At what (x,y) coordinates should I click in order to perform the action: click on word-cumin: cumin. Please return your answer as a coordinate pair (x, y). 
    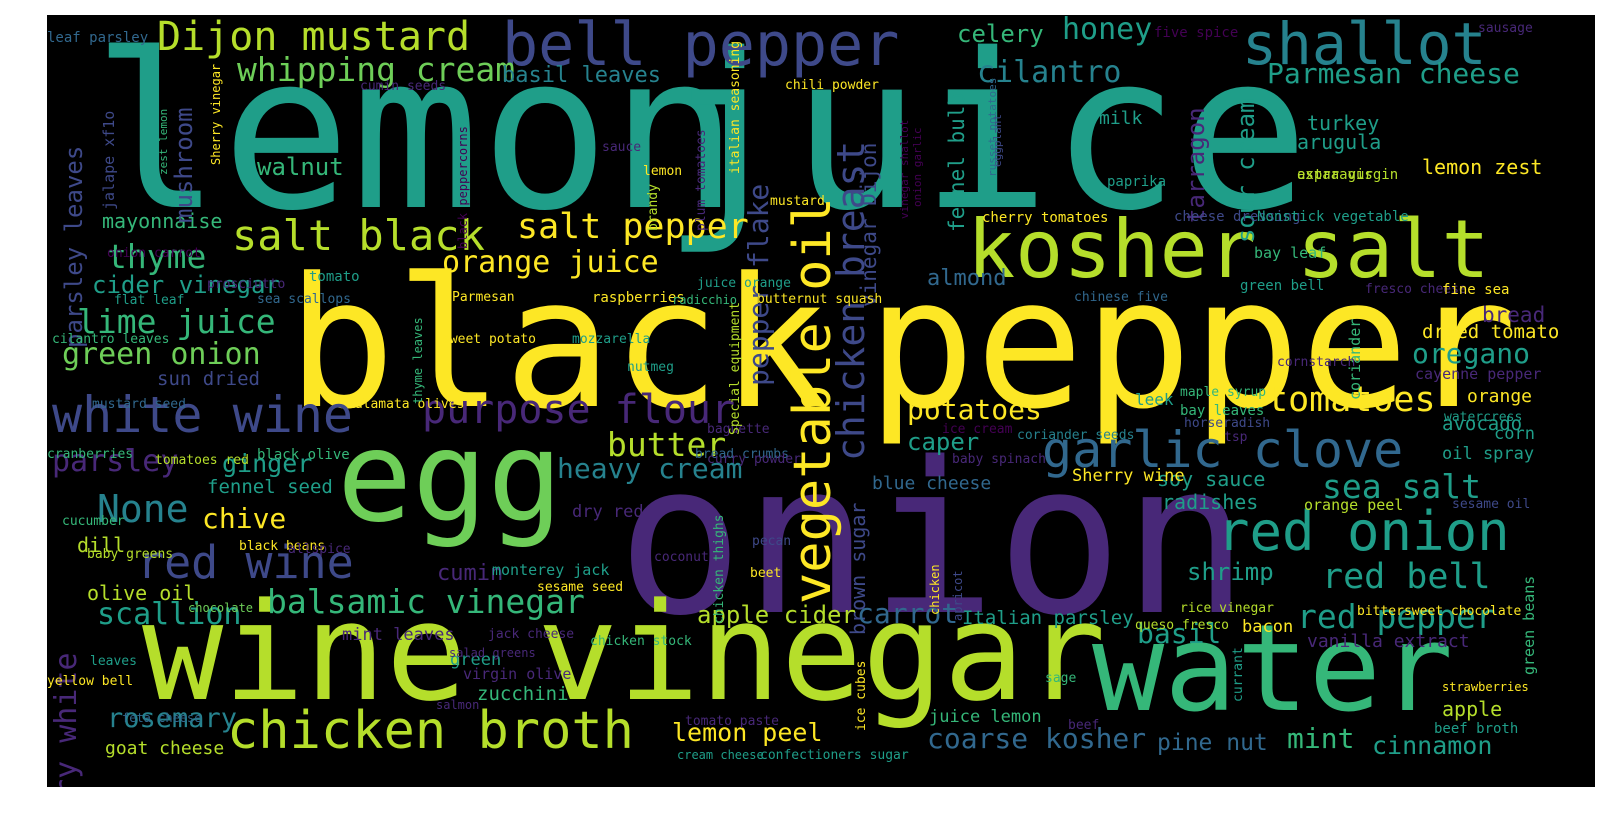
    Looking at the image, I should click on (470, 573).